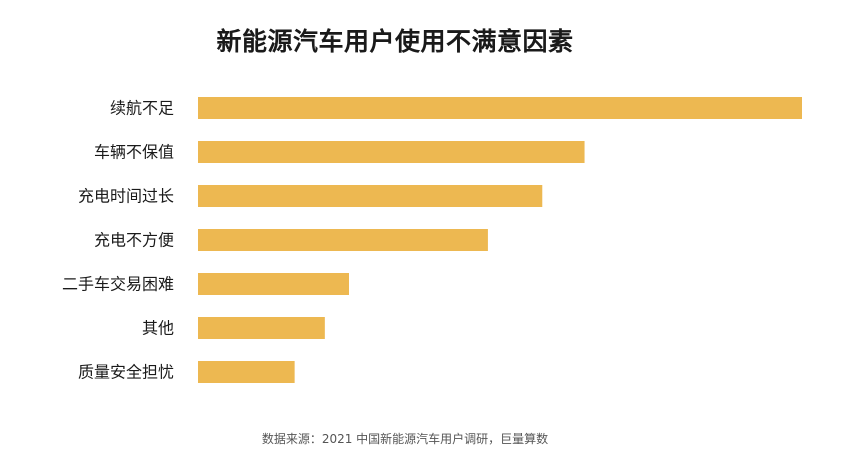 The image size is (851, 461). What do you see at coordinates (134, 152) in the screenshot?
I see `category-label: 车辆不保值` at bounding box center [134, 152].